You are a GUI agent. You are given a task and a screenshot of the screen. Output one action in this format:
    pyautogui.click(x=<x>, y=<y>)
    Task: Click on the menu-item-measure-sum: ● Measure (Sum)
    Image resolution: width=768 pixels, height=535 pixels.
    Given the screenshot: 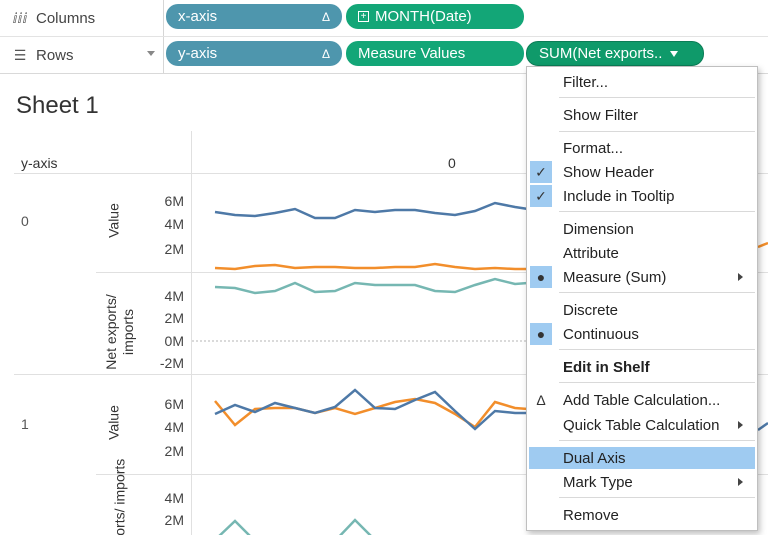 What is the action you would take?
    pyautogui.click(x=642, y=277)
    